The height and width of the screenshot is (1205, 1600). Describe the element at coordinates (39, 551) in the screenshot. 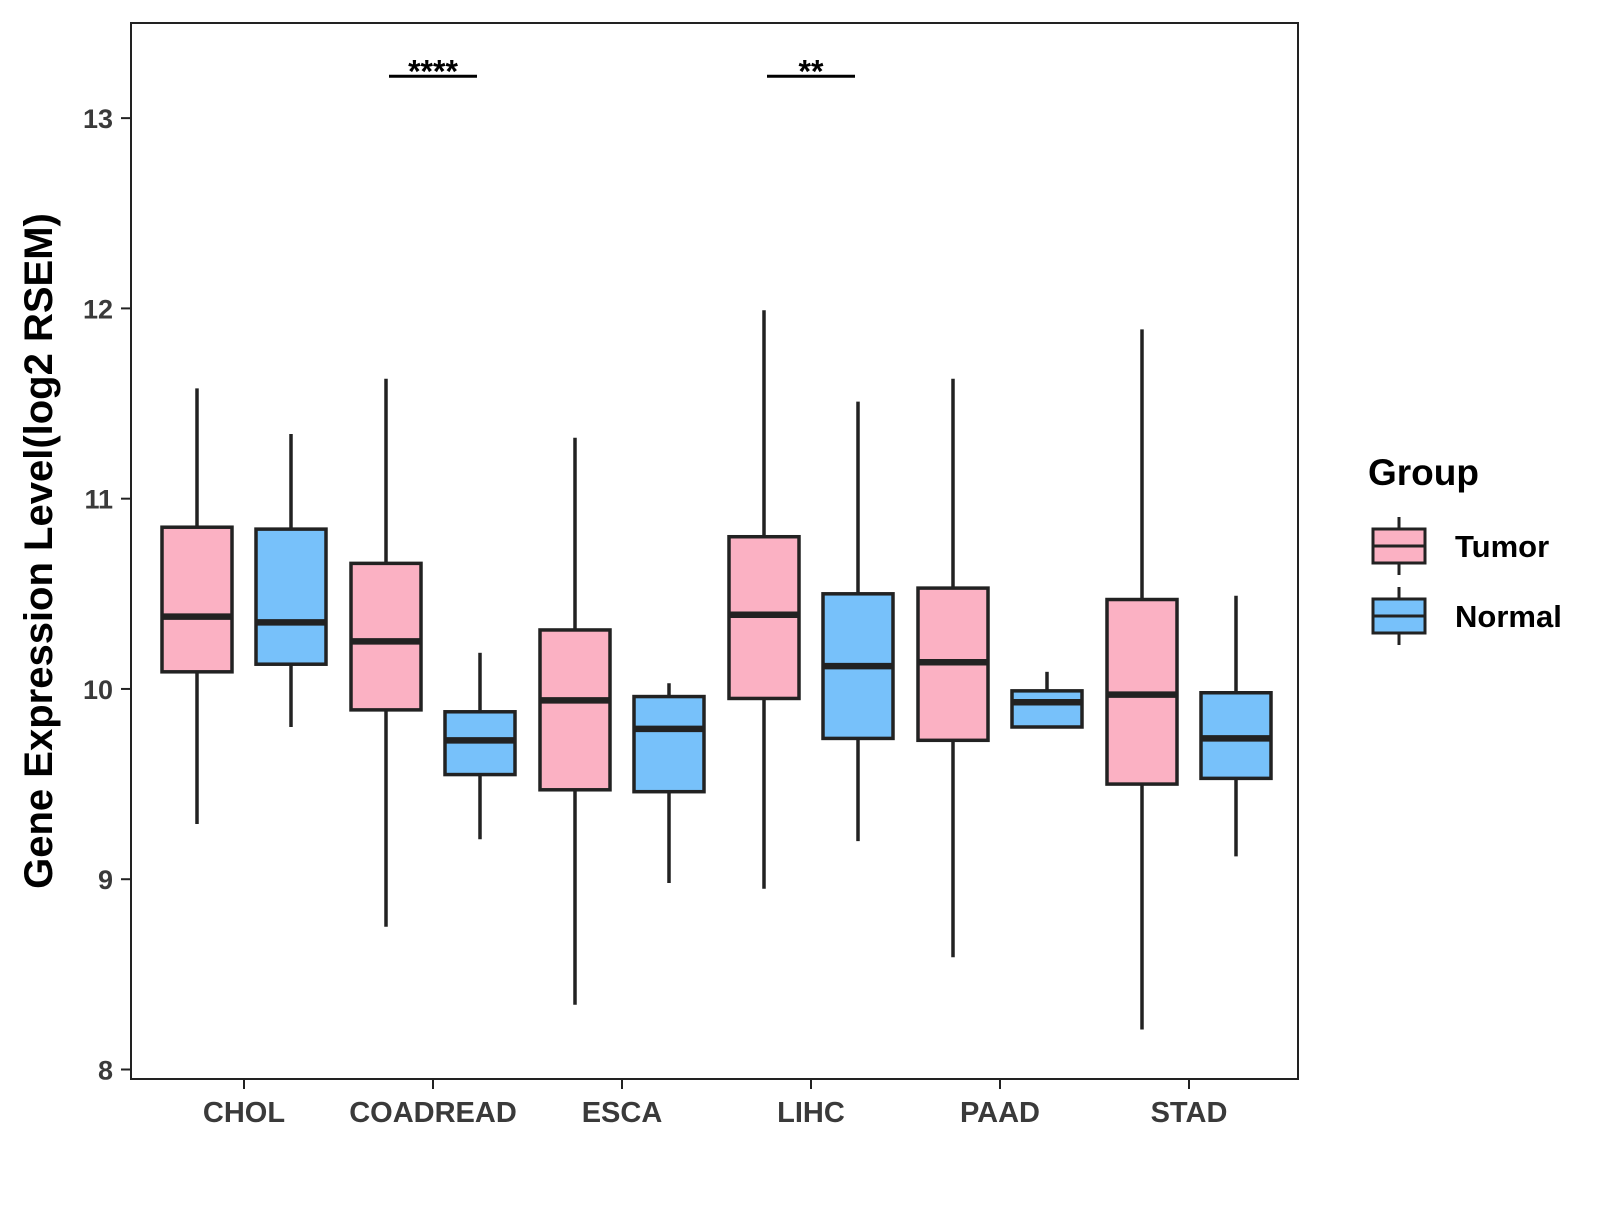

I see `y-axis-title: Gene Expression Level(log2 RSEM)` at that location.